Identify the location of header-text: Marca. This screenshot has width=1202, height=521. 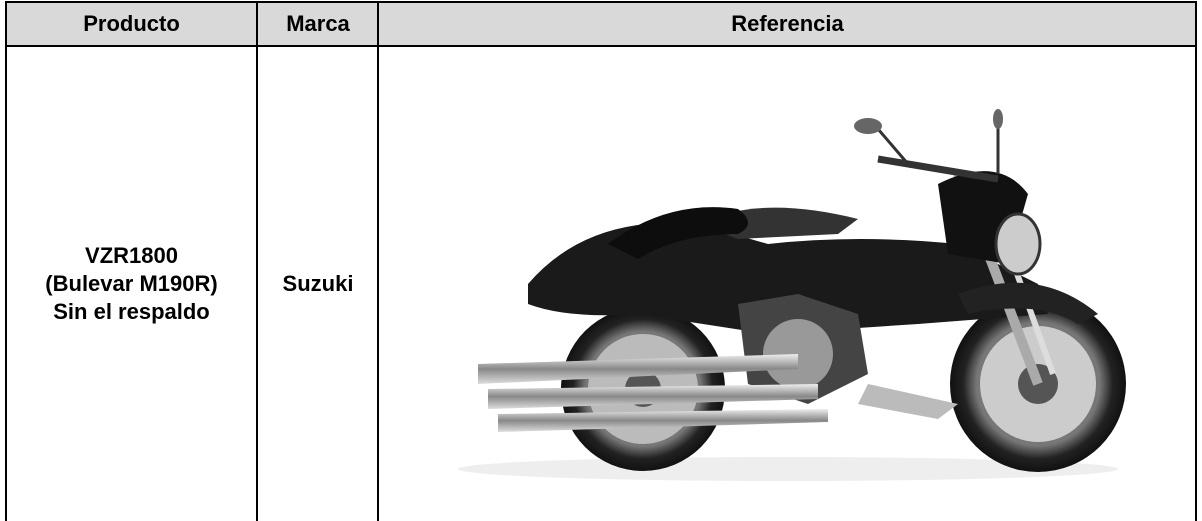
(318, 23).